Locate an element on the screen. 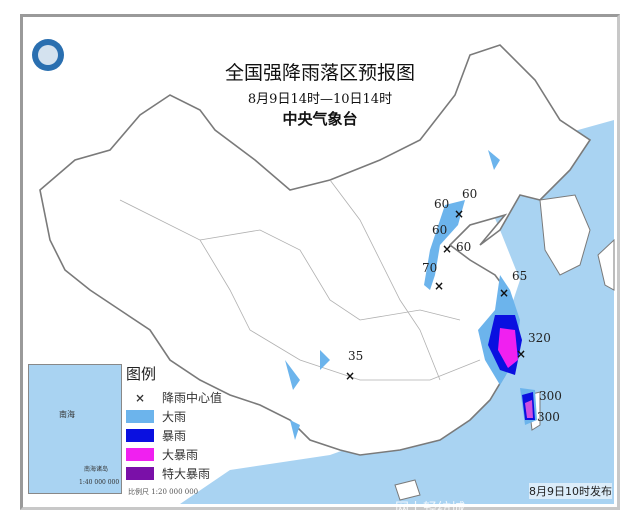 The width and height of the screenshot is (631, 519). cross-icon: × is located at coordinates (140, 398).